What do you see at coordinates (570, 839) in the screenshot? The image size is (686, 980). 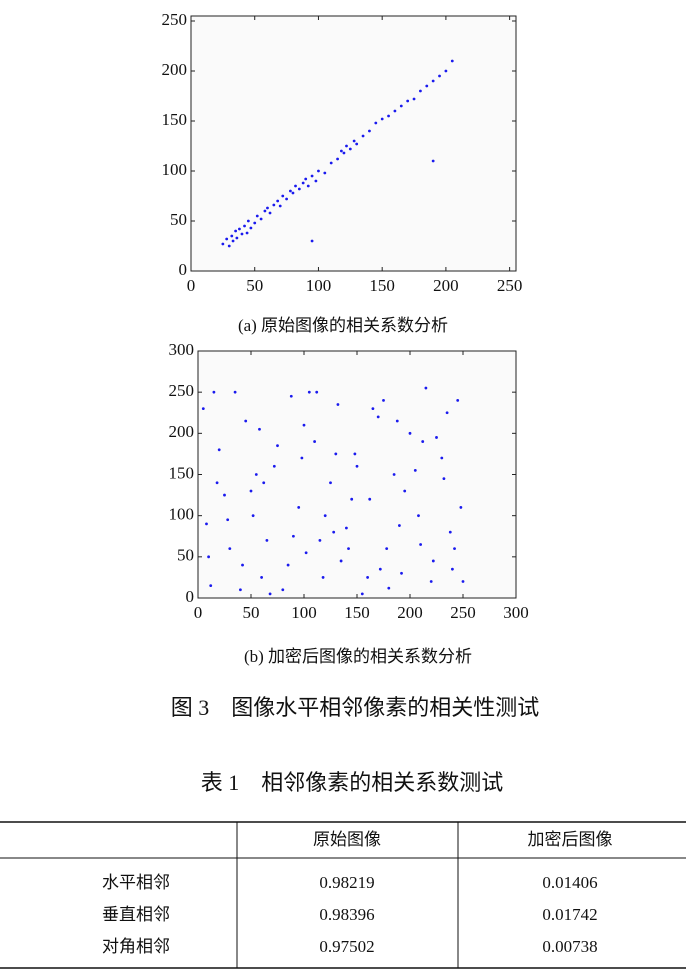 I see `table-header: 加密后图像` at bounding box center [570, 839].